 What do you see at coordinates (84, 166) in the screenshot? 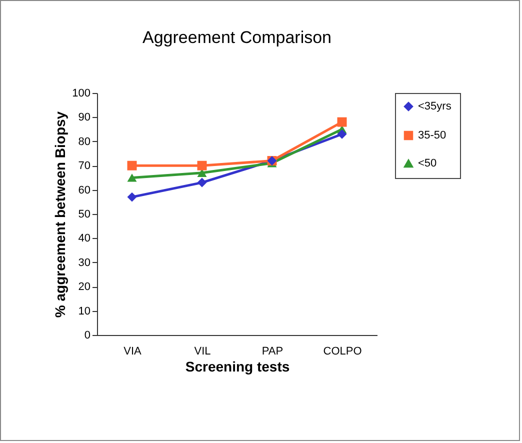
I see `y-tick-label: 70` at bounding box center [84, 166].